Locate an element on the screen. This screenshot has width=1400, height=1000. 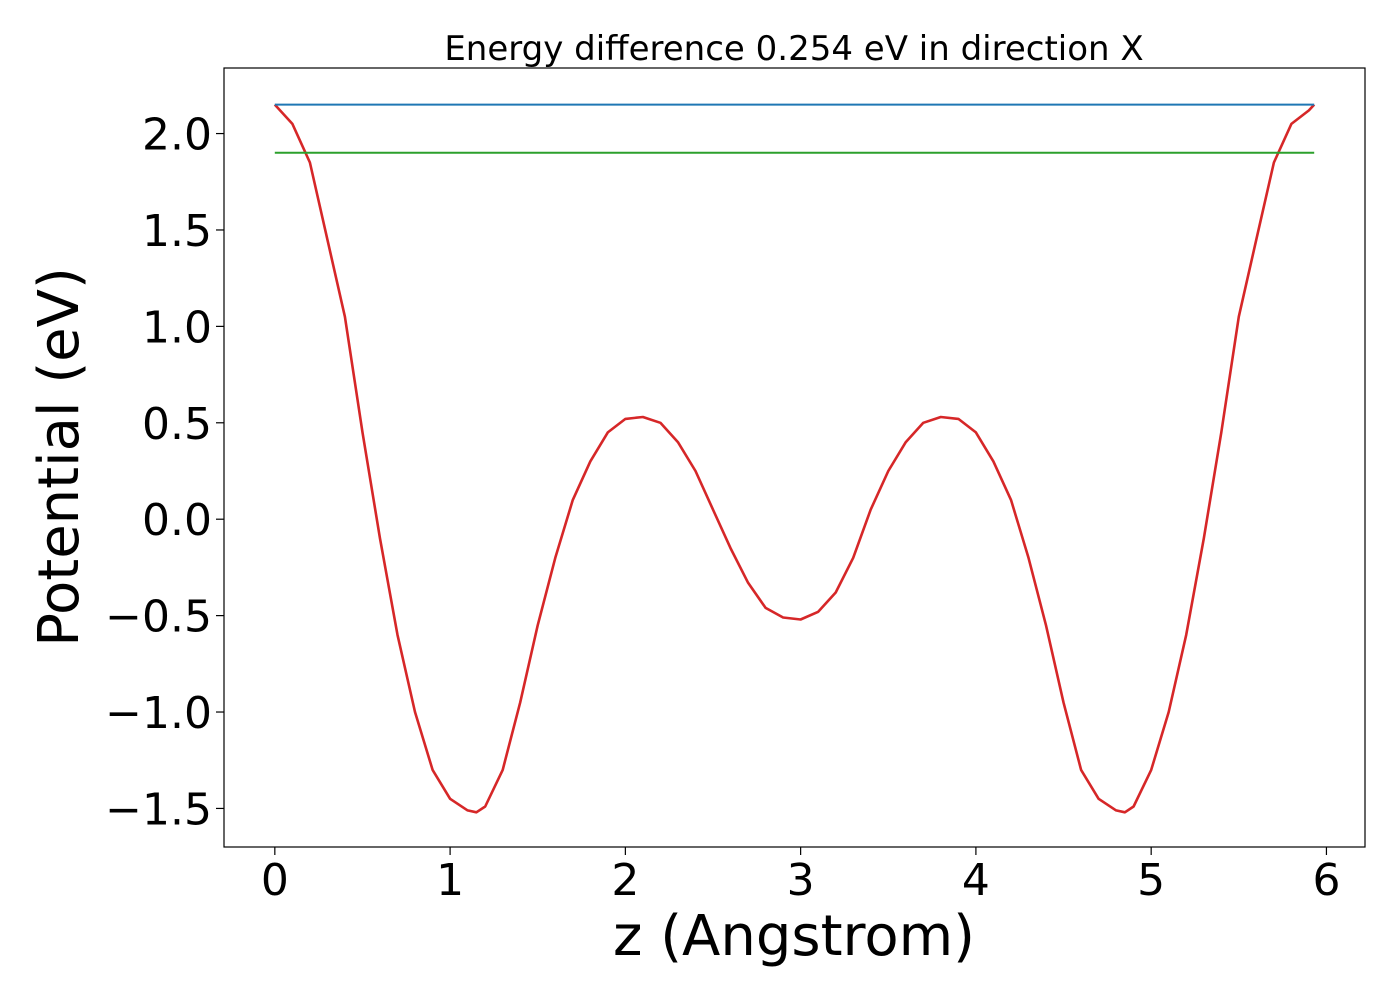
x-tick-label: 5 is located at coordinates (1151, 880).